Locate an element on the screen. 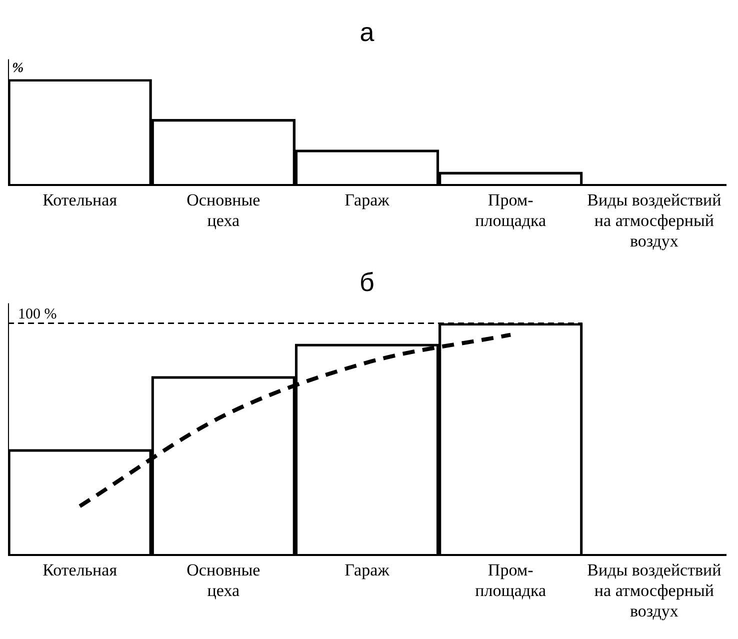  chart-title: а is located at coordinates (367, 31).